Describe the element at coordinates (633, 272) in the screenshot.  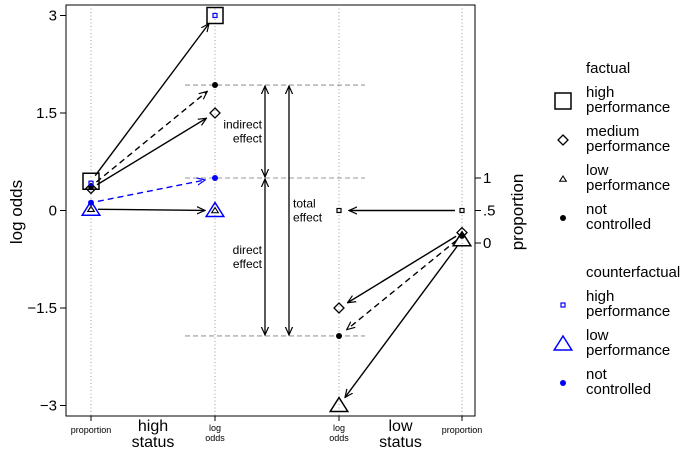
I see `legend-title: counterfactual` at that location.